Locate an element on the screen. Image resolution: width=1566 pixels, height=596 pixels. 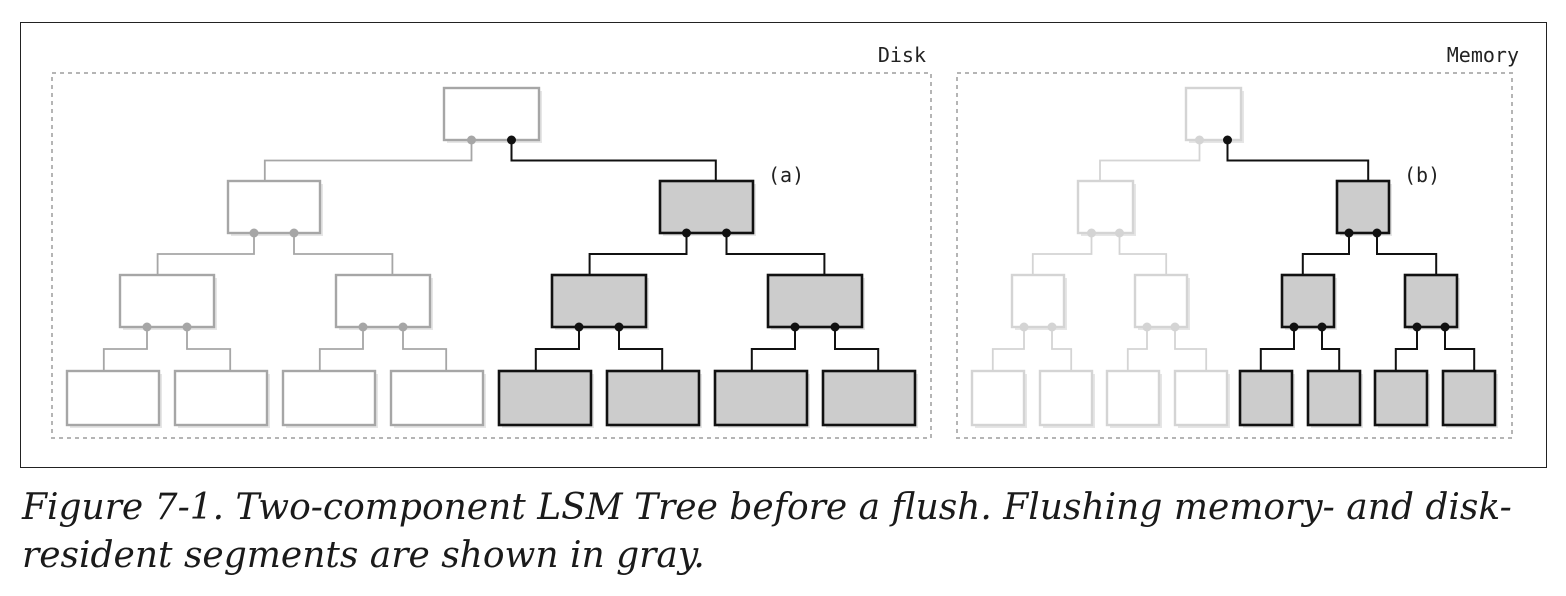
disk-region-label: Disk is located at coordinates (902, 55).